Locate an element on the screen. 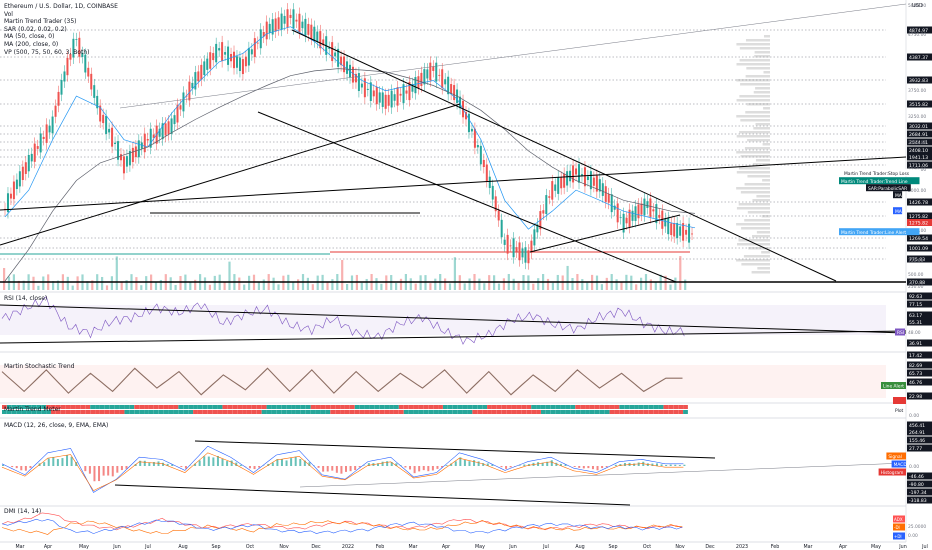  indicator-tag-3: MA is located at coordinates (898, 196).